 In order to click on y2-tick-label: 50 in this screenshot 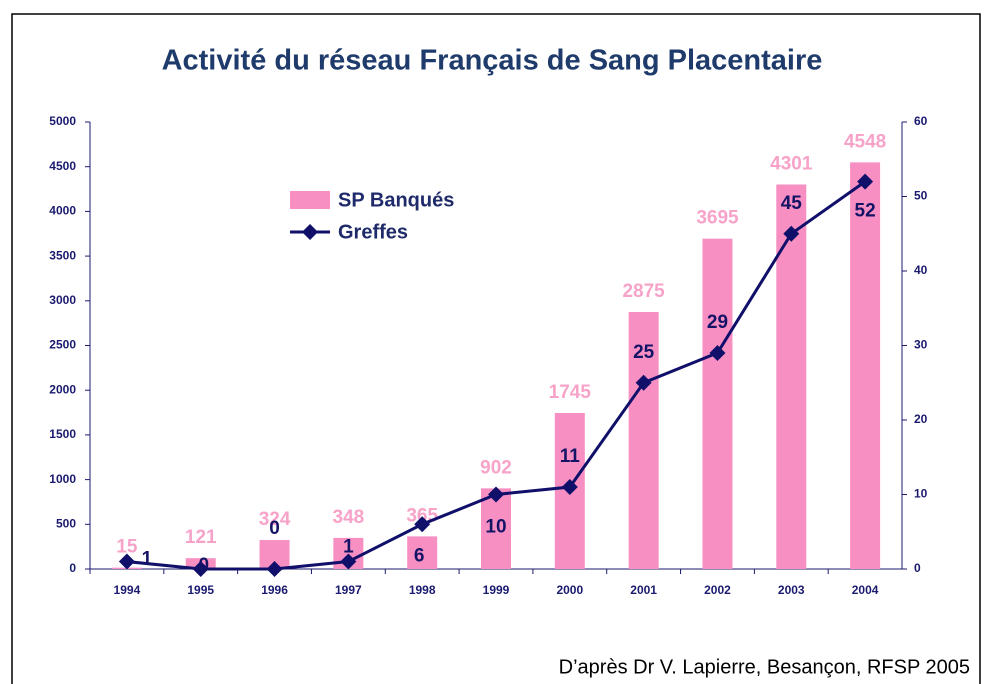, I will do `click(921, 196)`.